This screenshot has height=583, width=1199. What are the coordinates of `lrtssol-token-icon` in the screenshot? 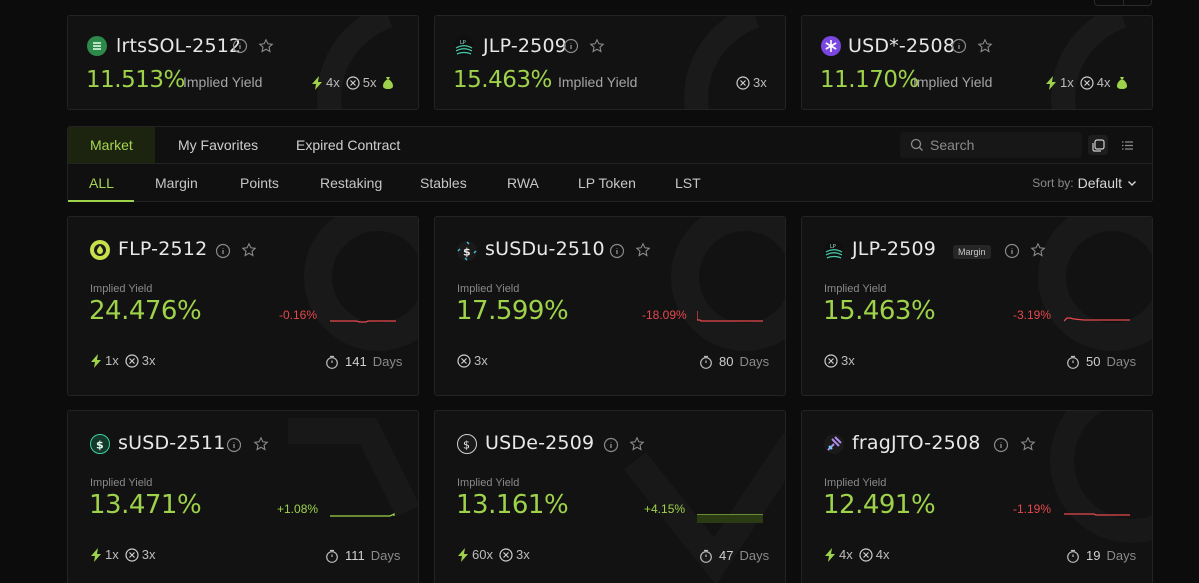 It's located at (97, 46).